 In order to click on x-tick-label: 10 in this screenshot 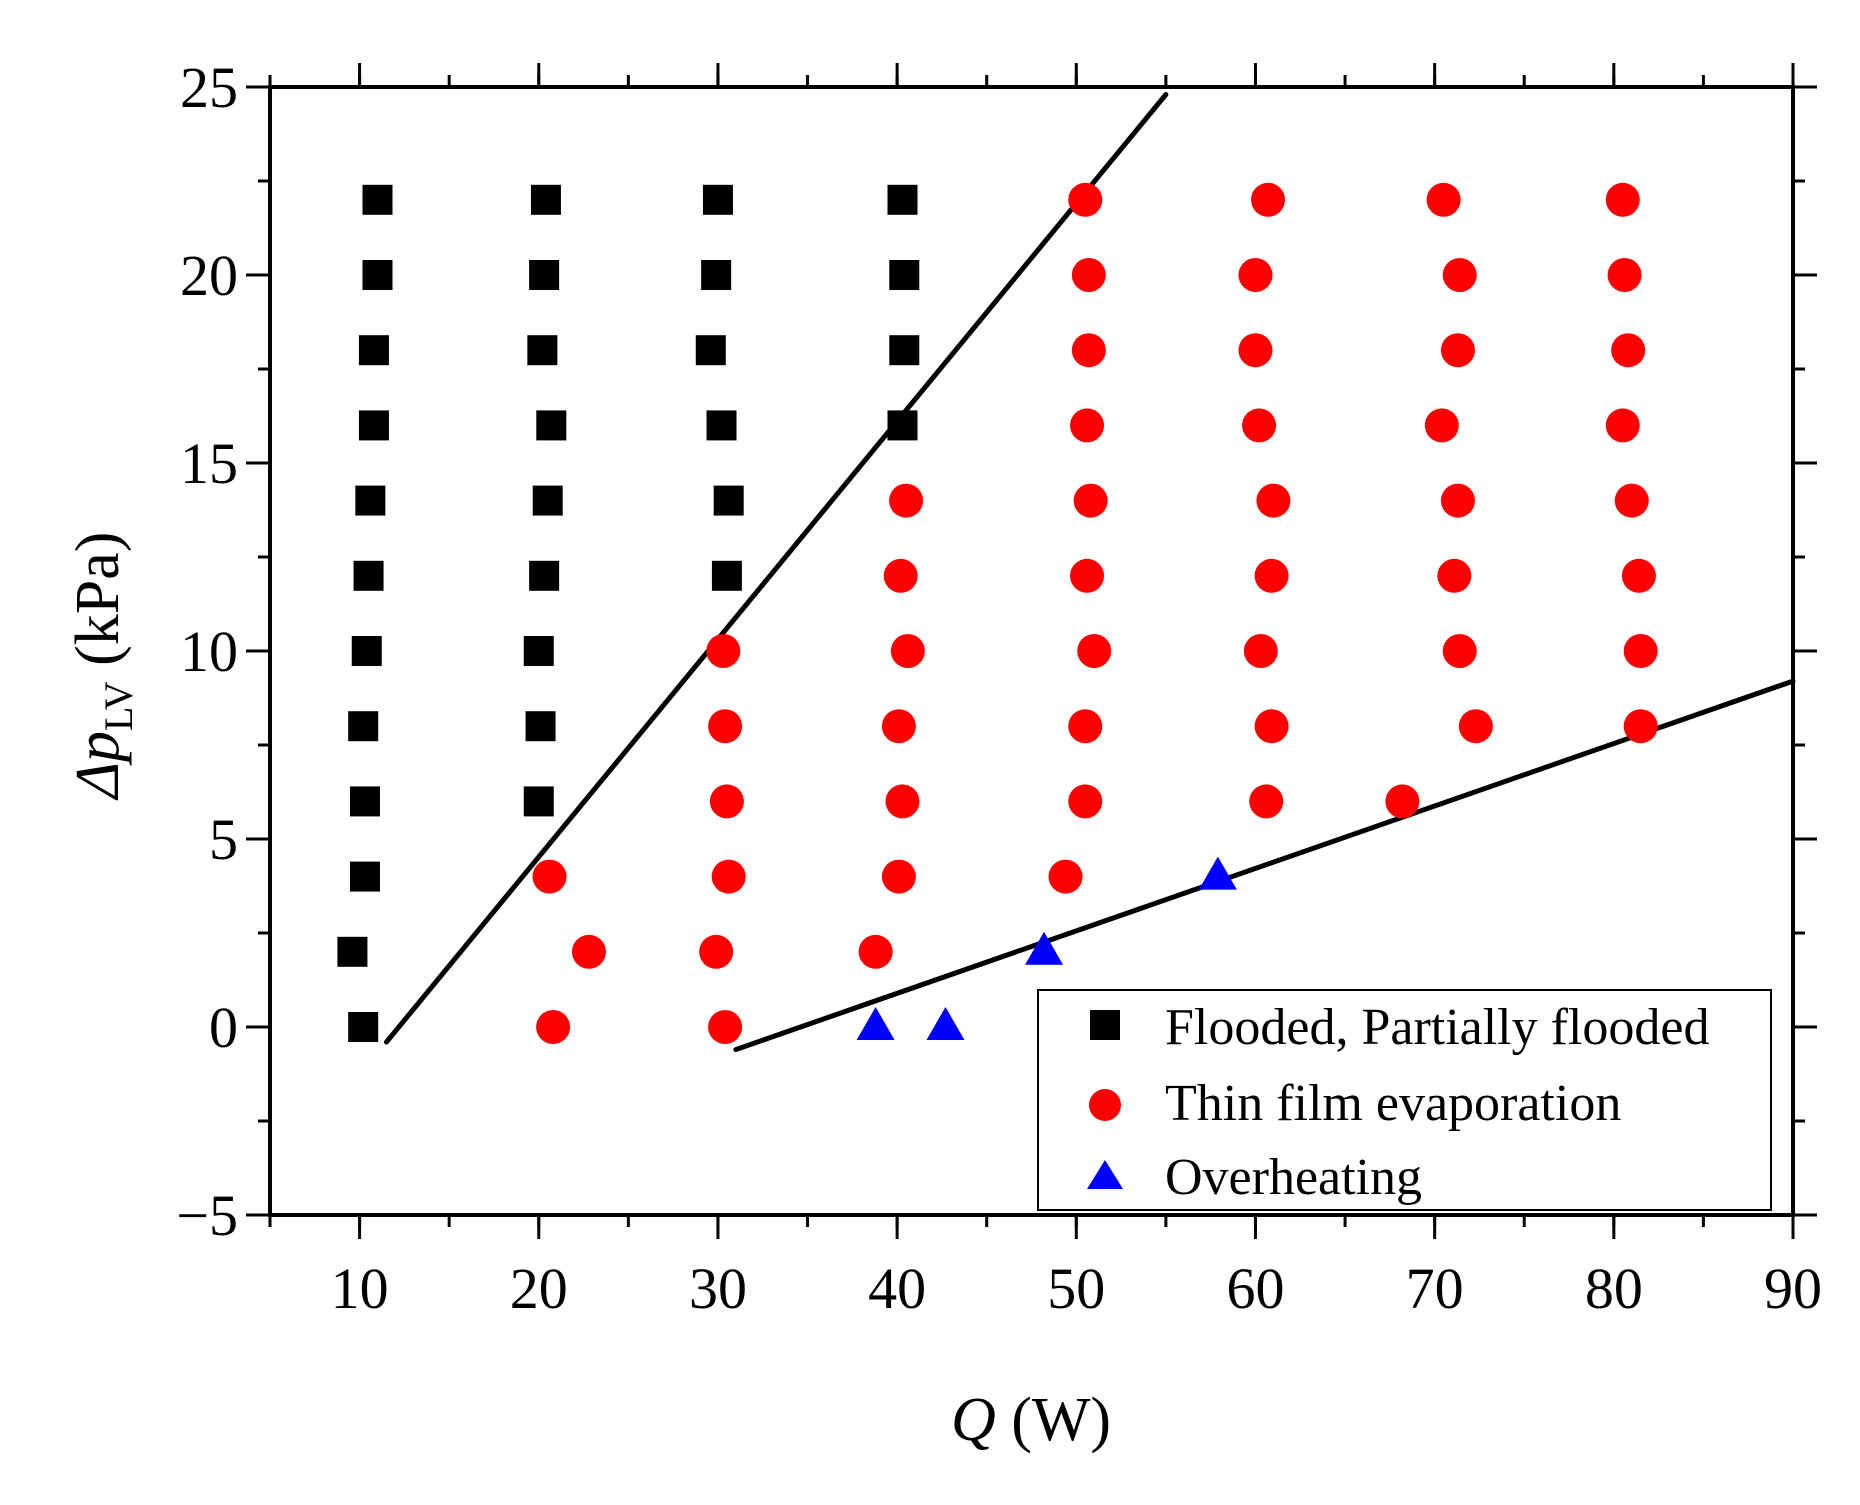, I will do `click(360, 1288)`.